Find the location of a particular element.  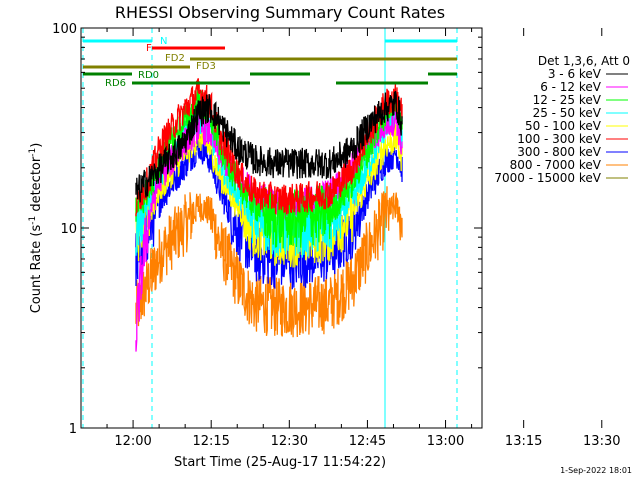

x-axis-label: Start Time (25-Aug-17 11:54:22) is located at coordinates (280, 462).